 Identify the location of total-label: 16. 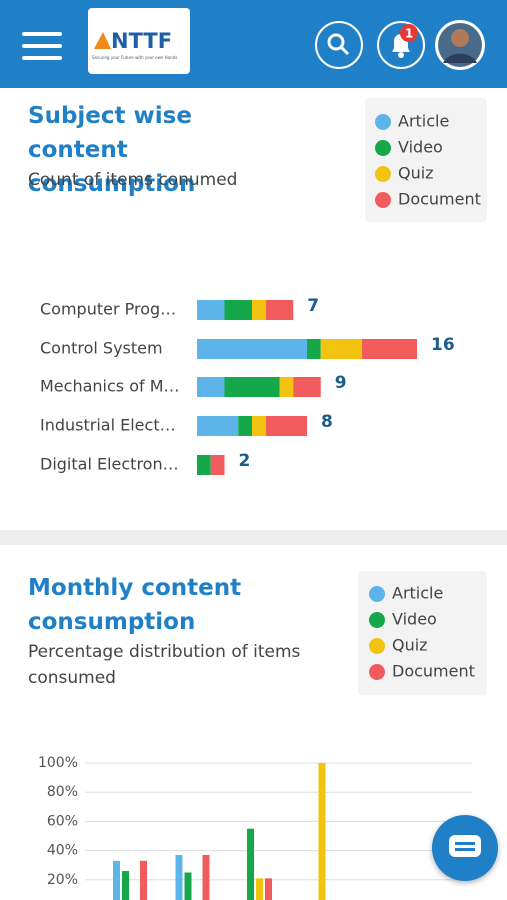
(443, 345).